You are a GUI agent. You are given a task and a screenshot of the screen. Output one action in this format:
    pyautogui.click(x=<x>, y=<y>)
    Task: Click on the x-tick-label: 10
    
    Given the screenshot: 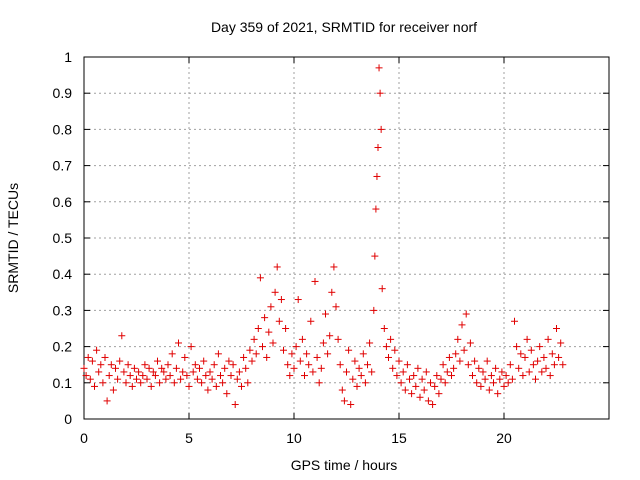 What is the action you would take?
    pyautogui.click(x=294, y=438)
    